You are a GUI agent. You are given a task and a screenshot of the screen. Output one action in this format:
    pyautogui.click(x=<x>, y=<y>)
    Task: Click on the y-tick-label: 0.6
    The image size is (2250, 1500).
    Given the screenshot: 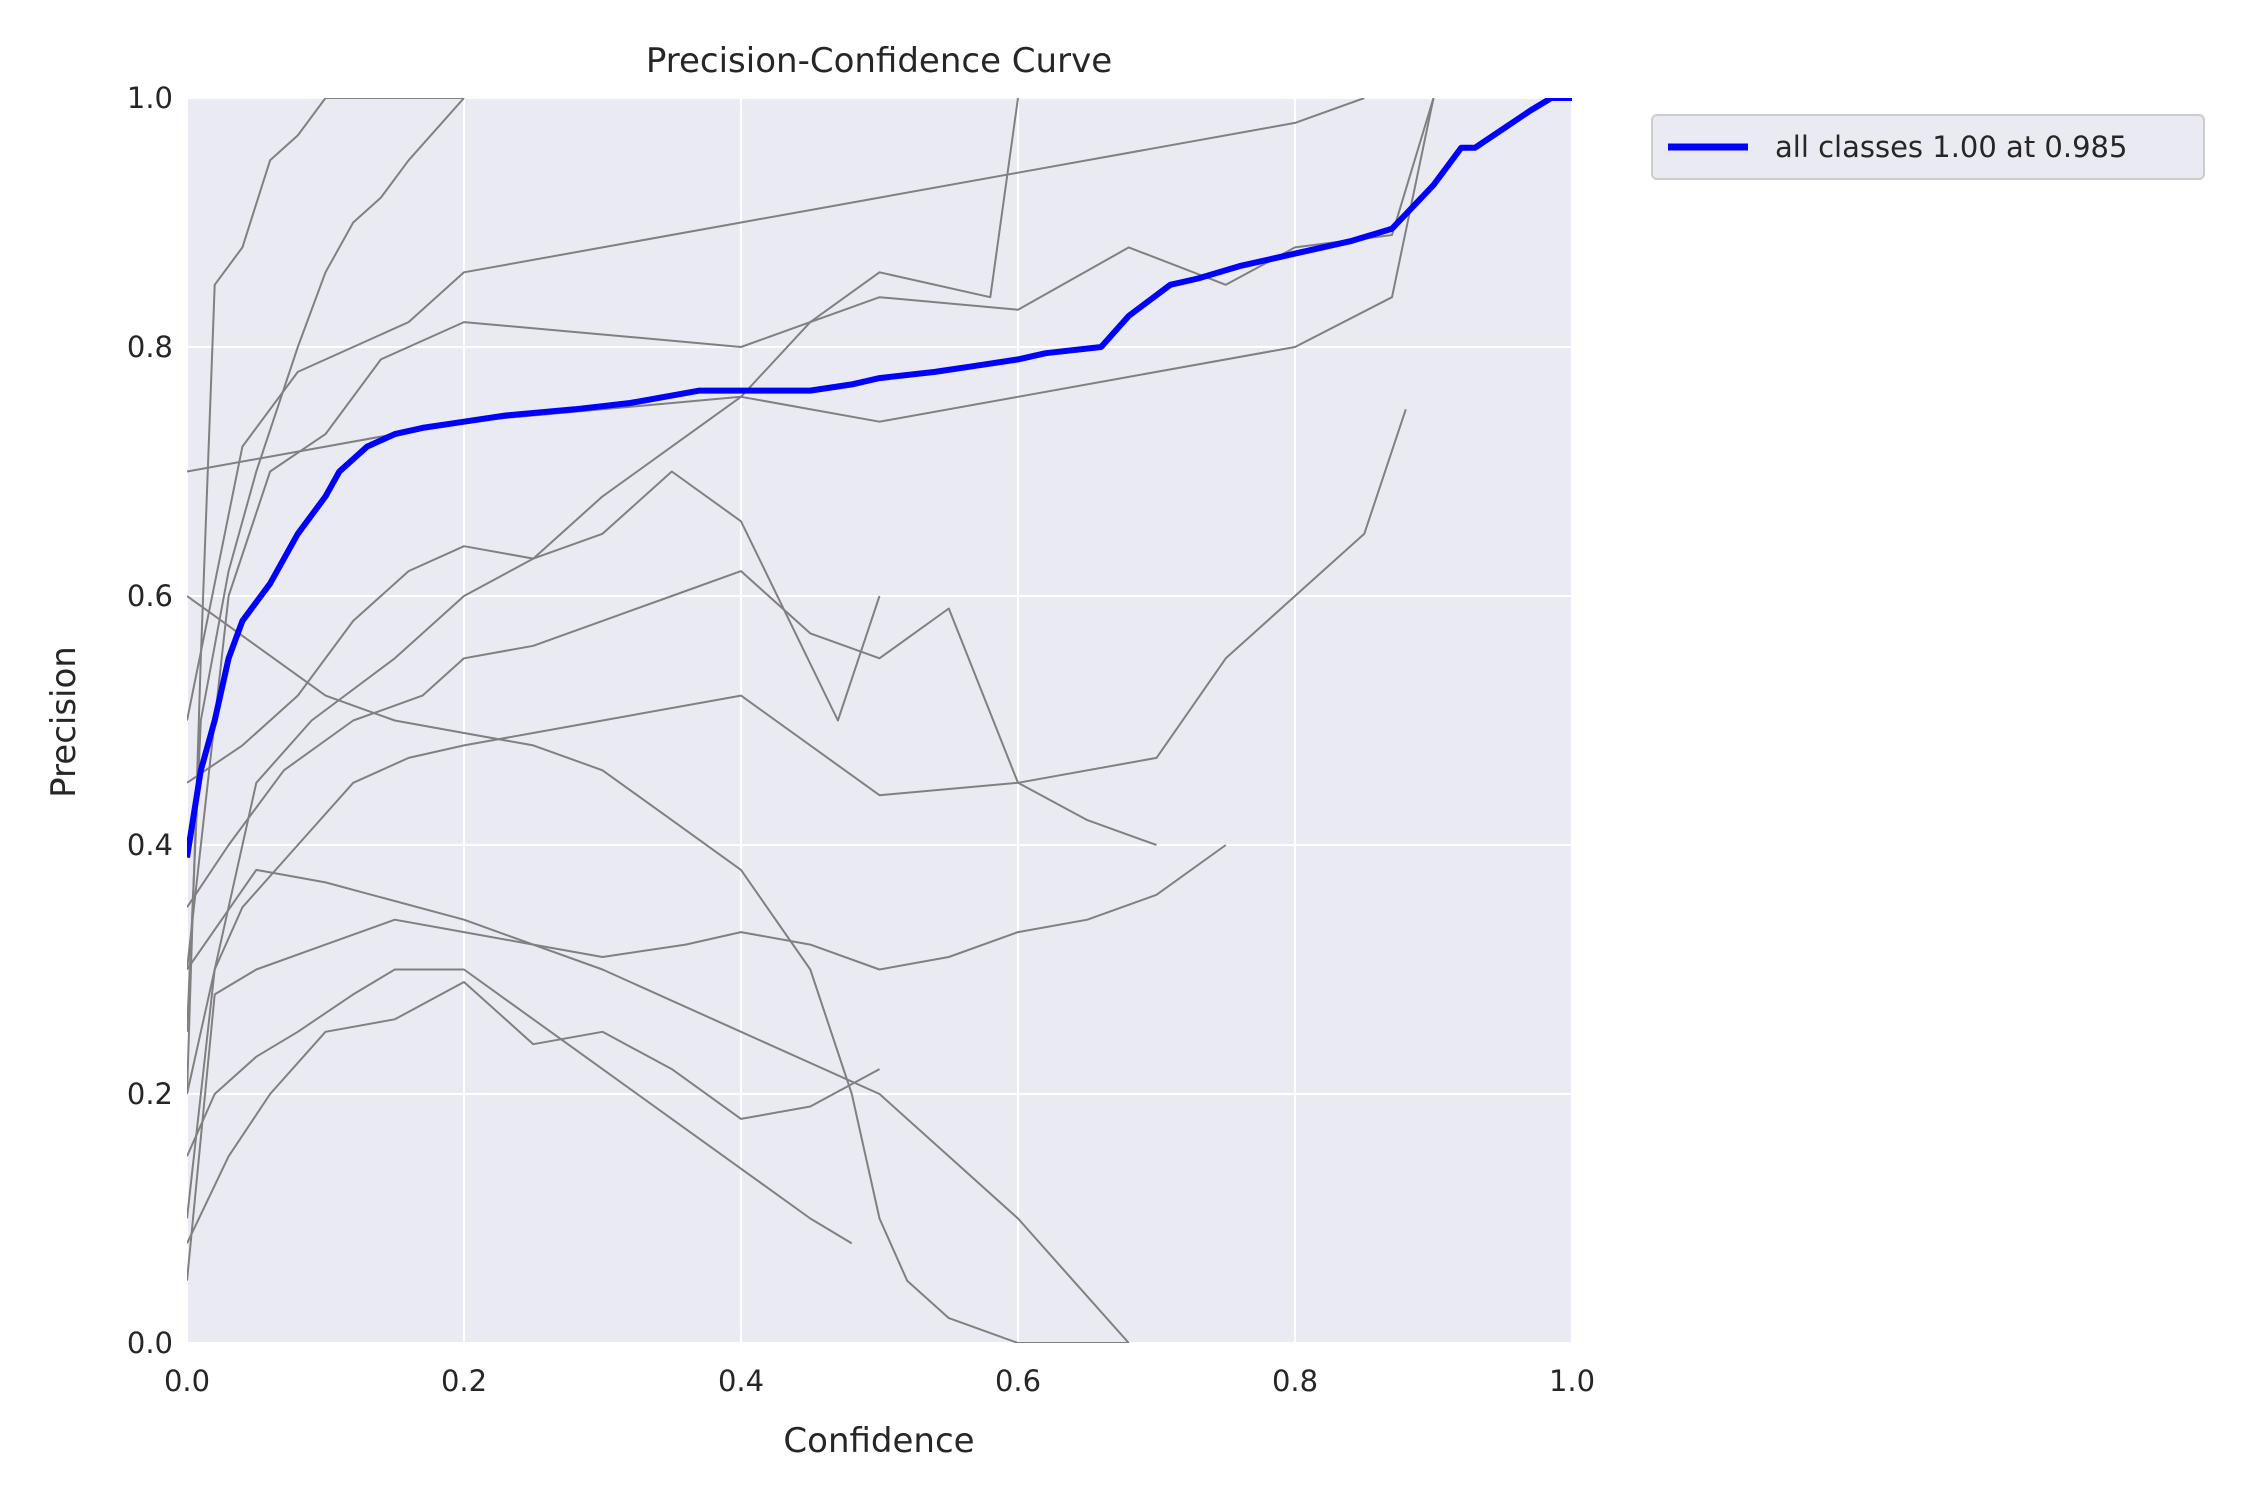 What is the action you would take?
    pyautogui.click(x=150, y=596)
    